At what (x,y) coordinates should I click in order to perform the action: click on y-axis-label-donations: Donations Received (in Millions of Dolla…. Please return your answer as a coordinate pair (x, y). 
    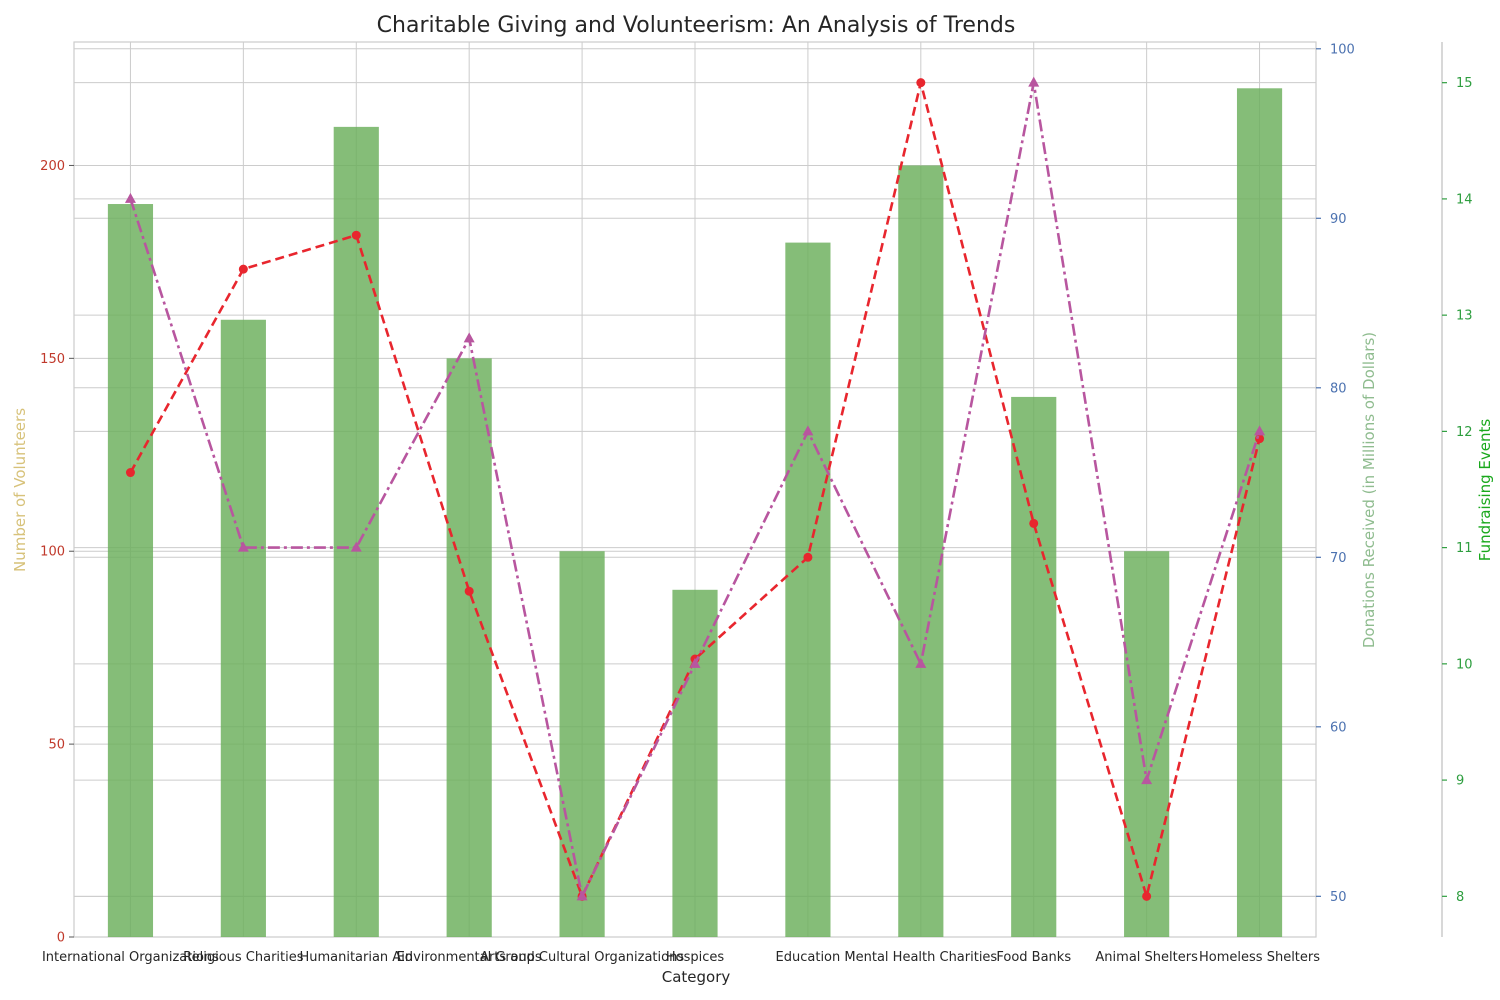
    Looking at the image, I should click on (1369, 490).